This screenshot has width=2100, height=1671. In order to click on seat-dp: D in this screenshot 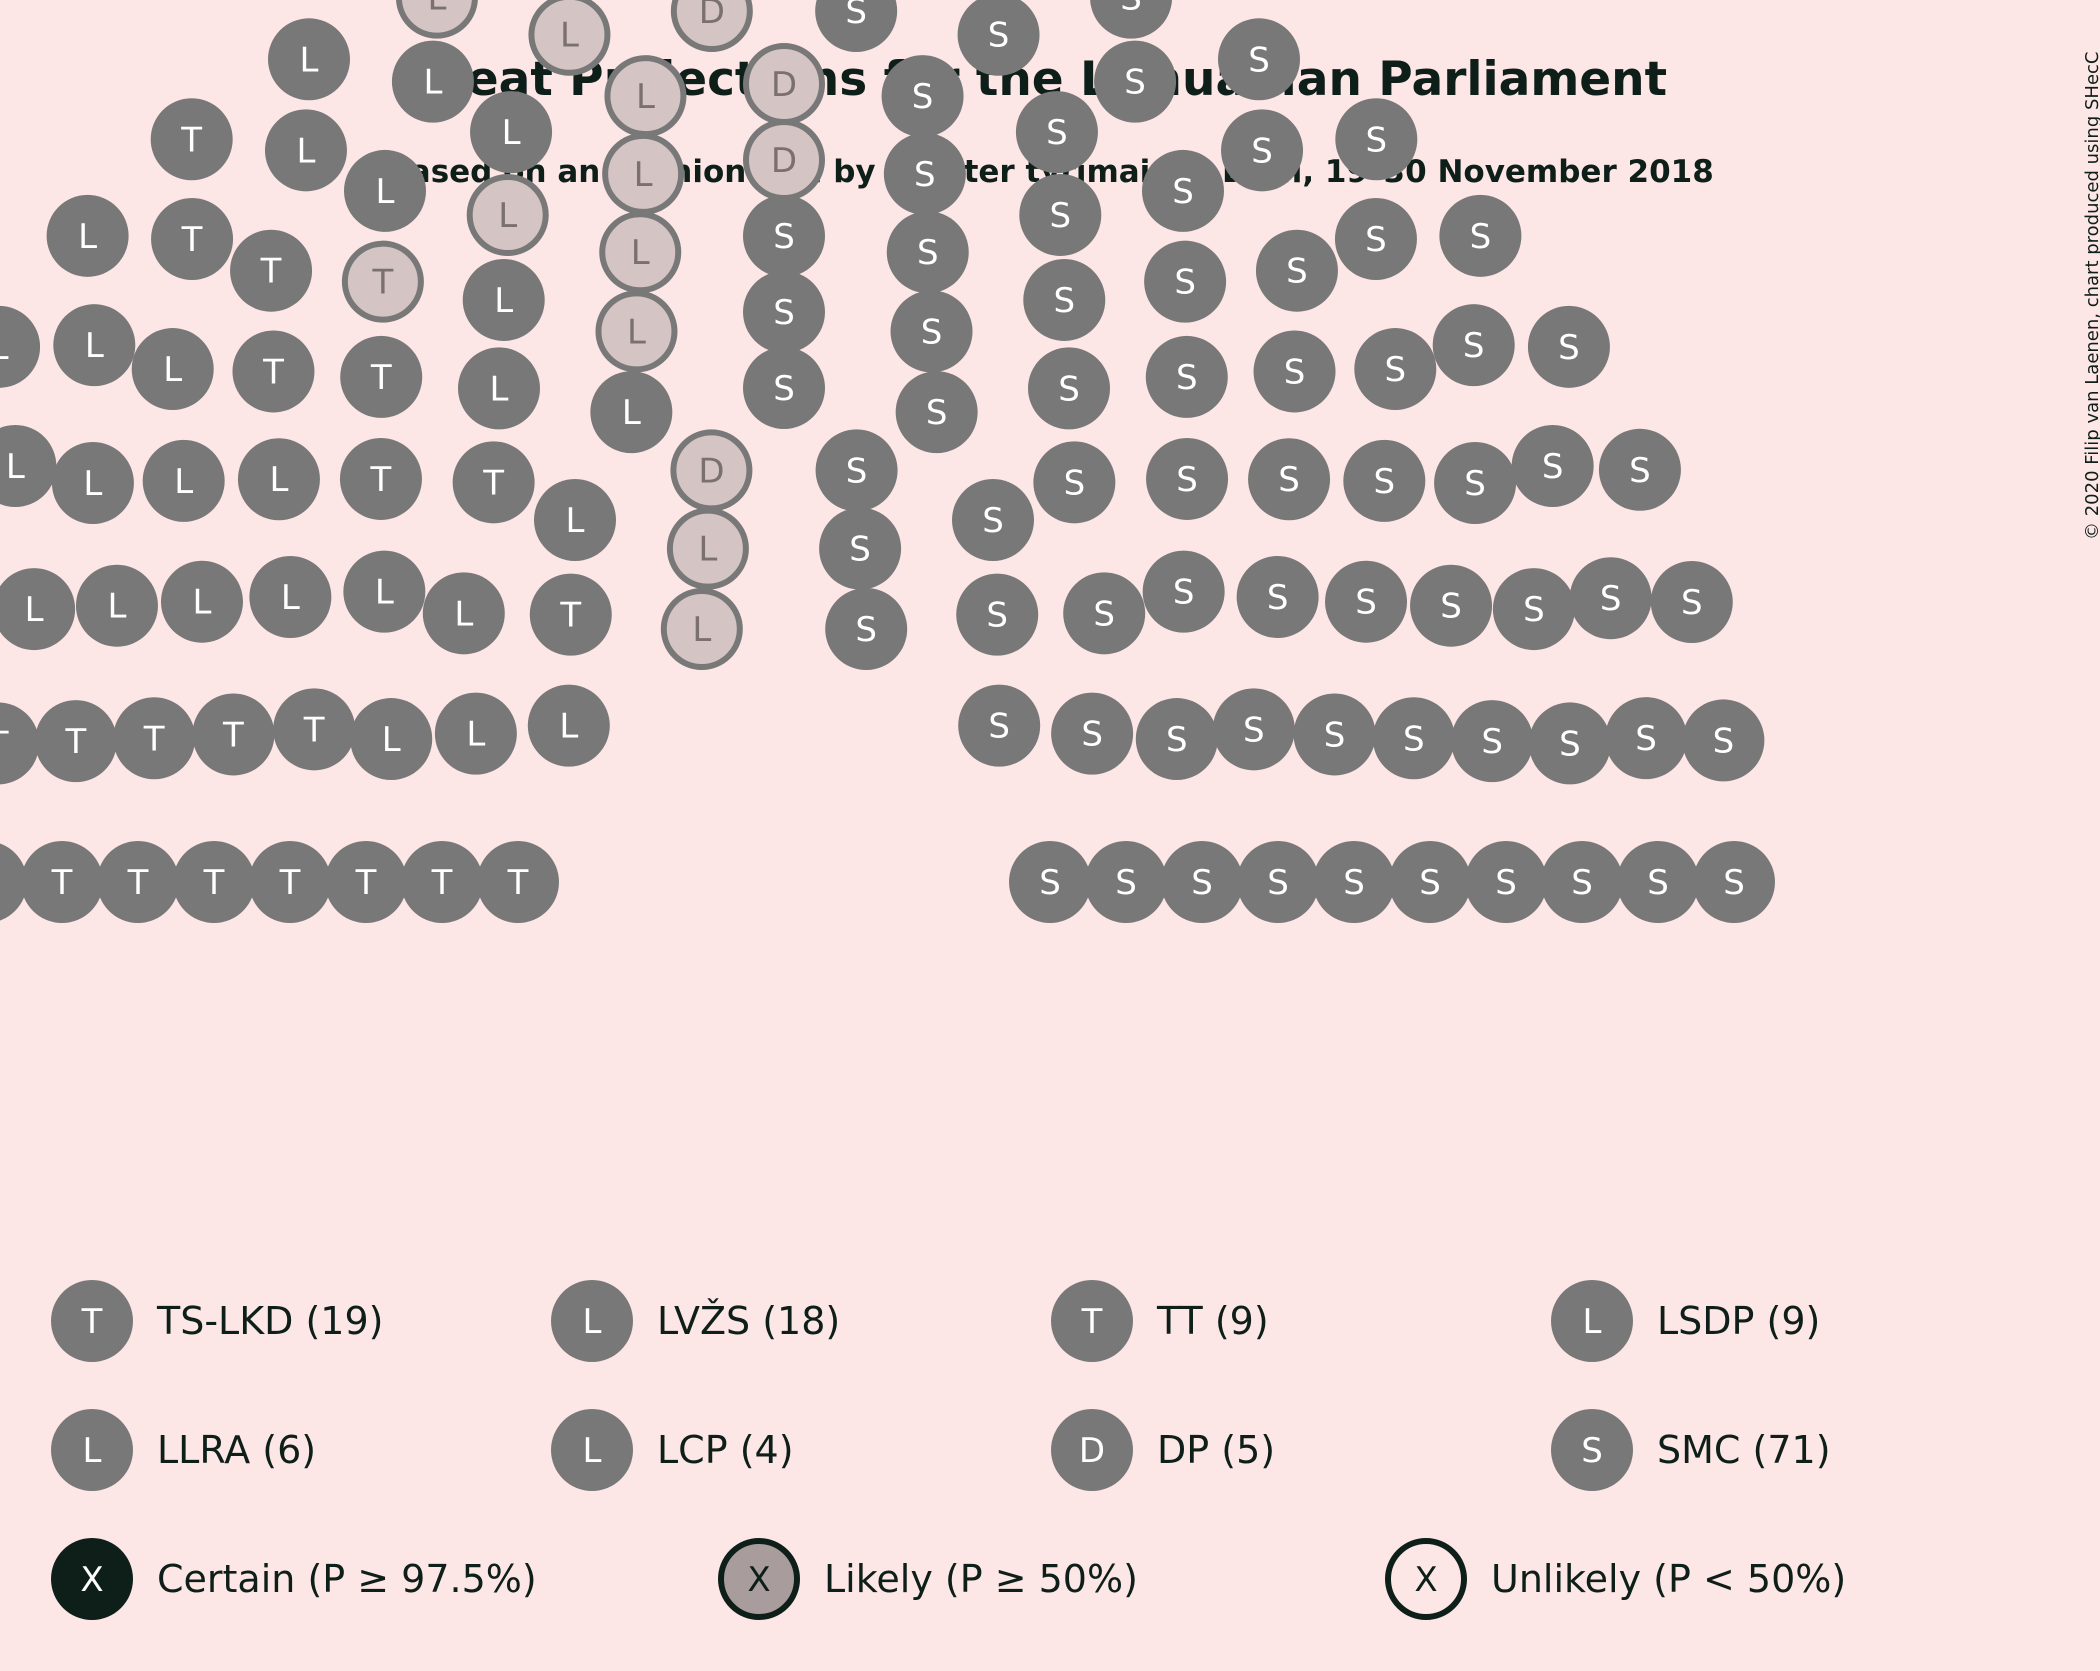, I will do `click(784, 160)`.